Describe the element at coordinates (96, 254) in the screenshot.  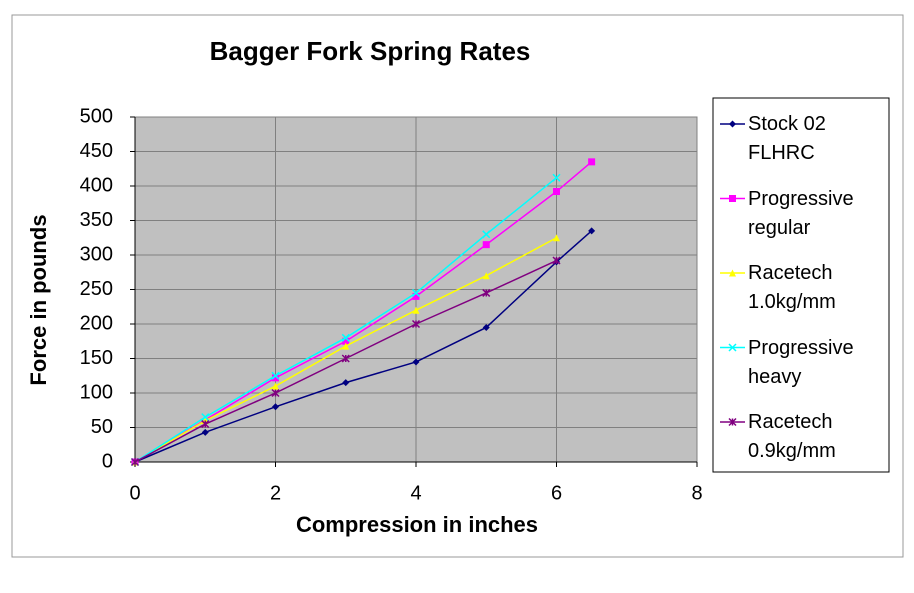
I see `y-tick-label: 300` at that location.